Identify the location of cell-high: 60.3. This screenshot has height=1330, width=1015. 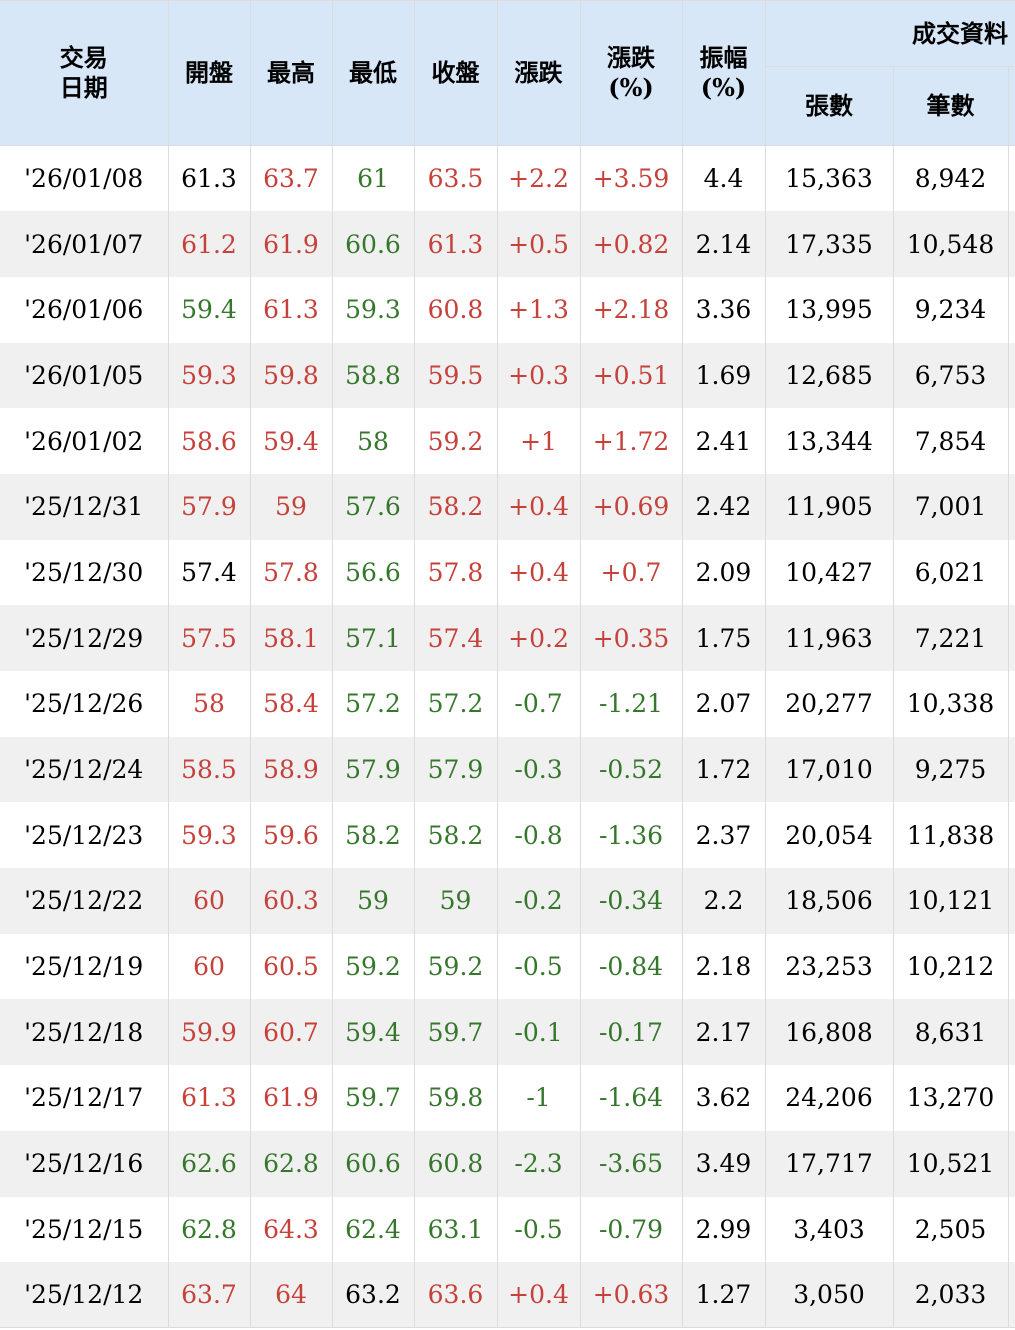
(291, 901).